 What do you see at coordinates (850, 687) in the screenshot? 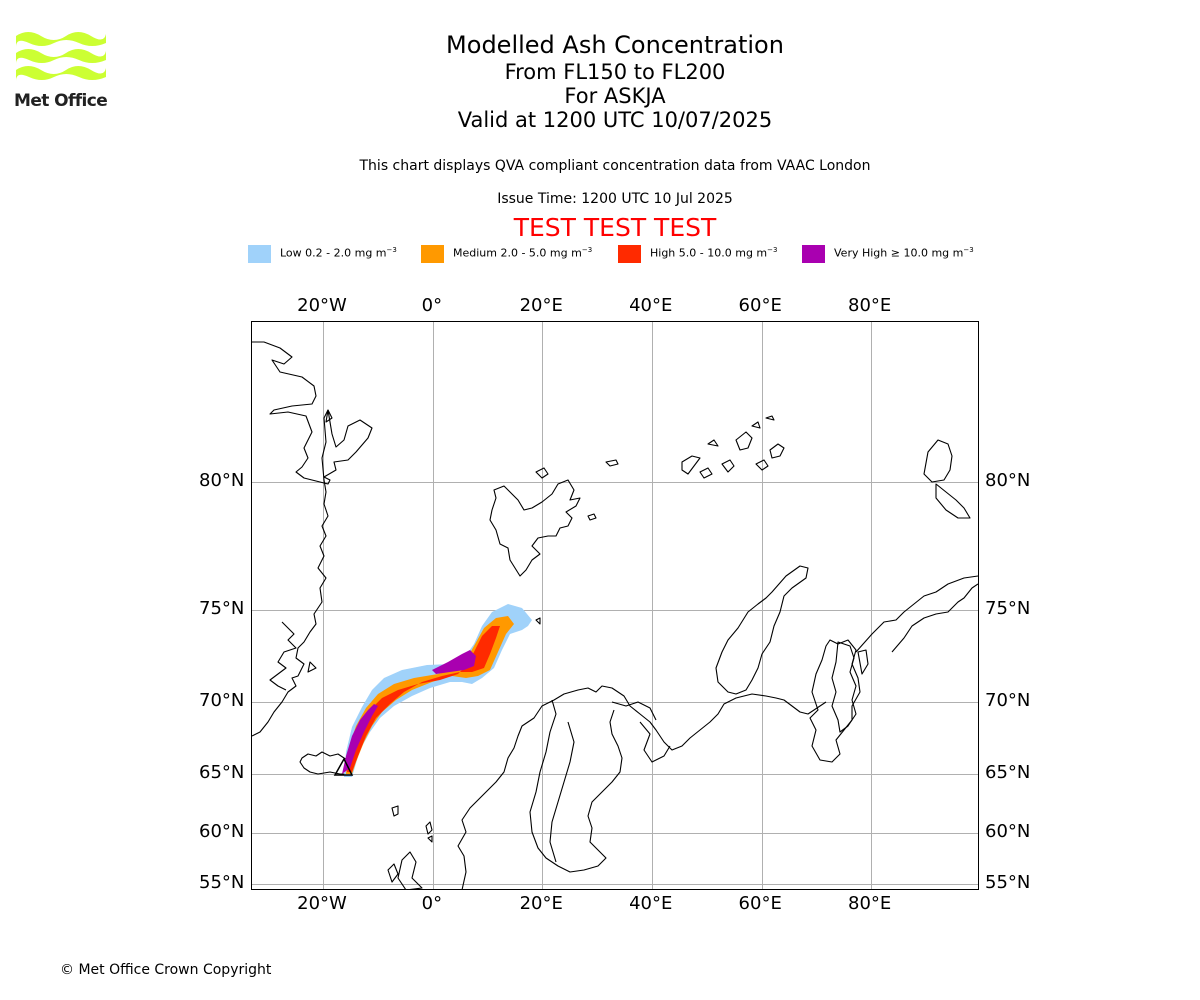
I see `coastline-yamal` at bounding box center [850, 687].